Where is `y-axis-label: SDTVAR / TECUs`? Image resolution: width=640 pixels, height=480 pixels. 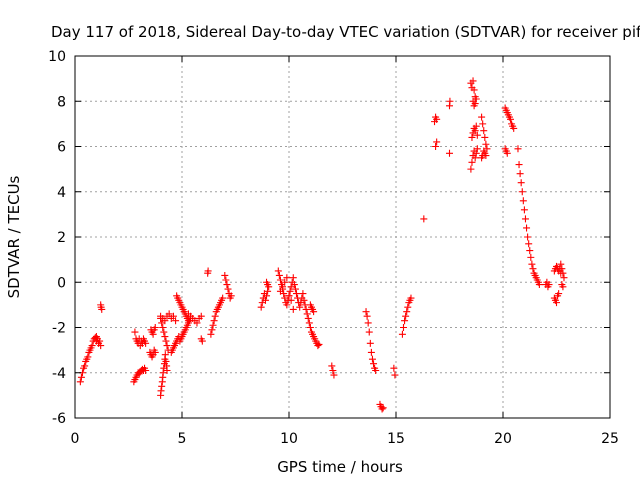
y-axis-label: SDTVAR / TECUs is located at coordinates (14, 236).